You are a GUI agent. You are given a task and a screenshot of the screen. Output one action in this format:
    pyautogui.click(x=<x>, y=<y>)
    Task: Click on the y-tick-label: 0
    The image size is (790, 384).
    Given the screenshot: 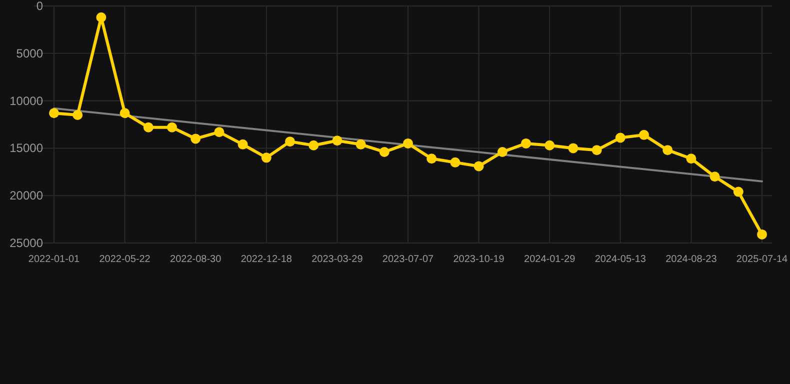 What is the action you would take?
    pyautogui.click(x=40, y=6)
    